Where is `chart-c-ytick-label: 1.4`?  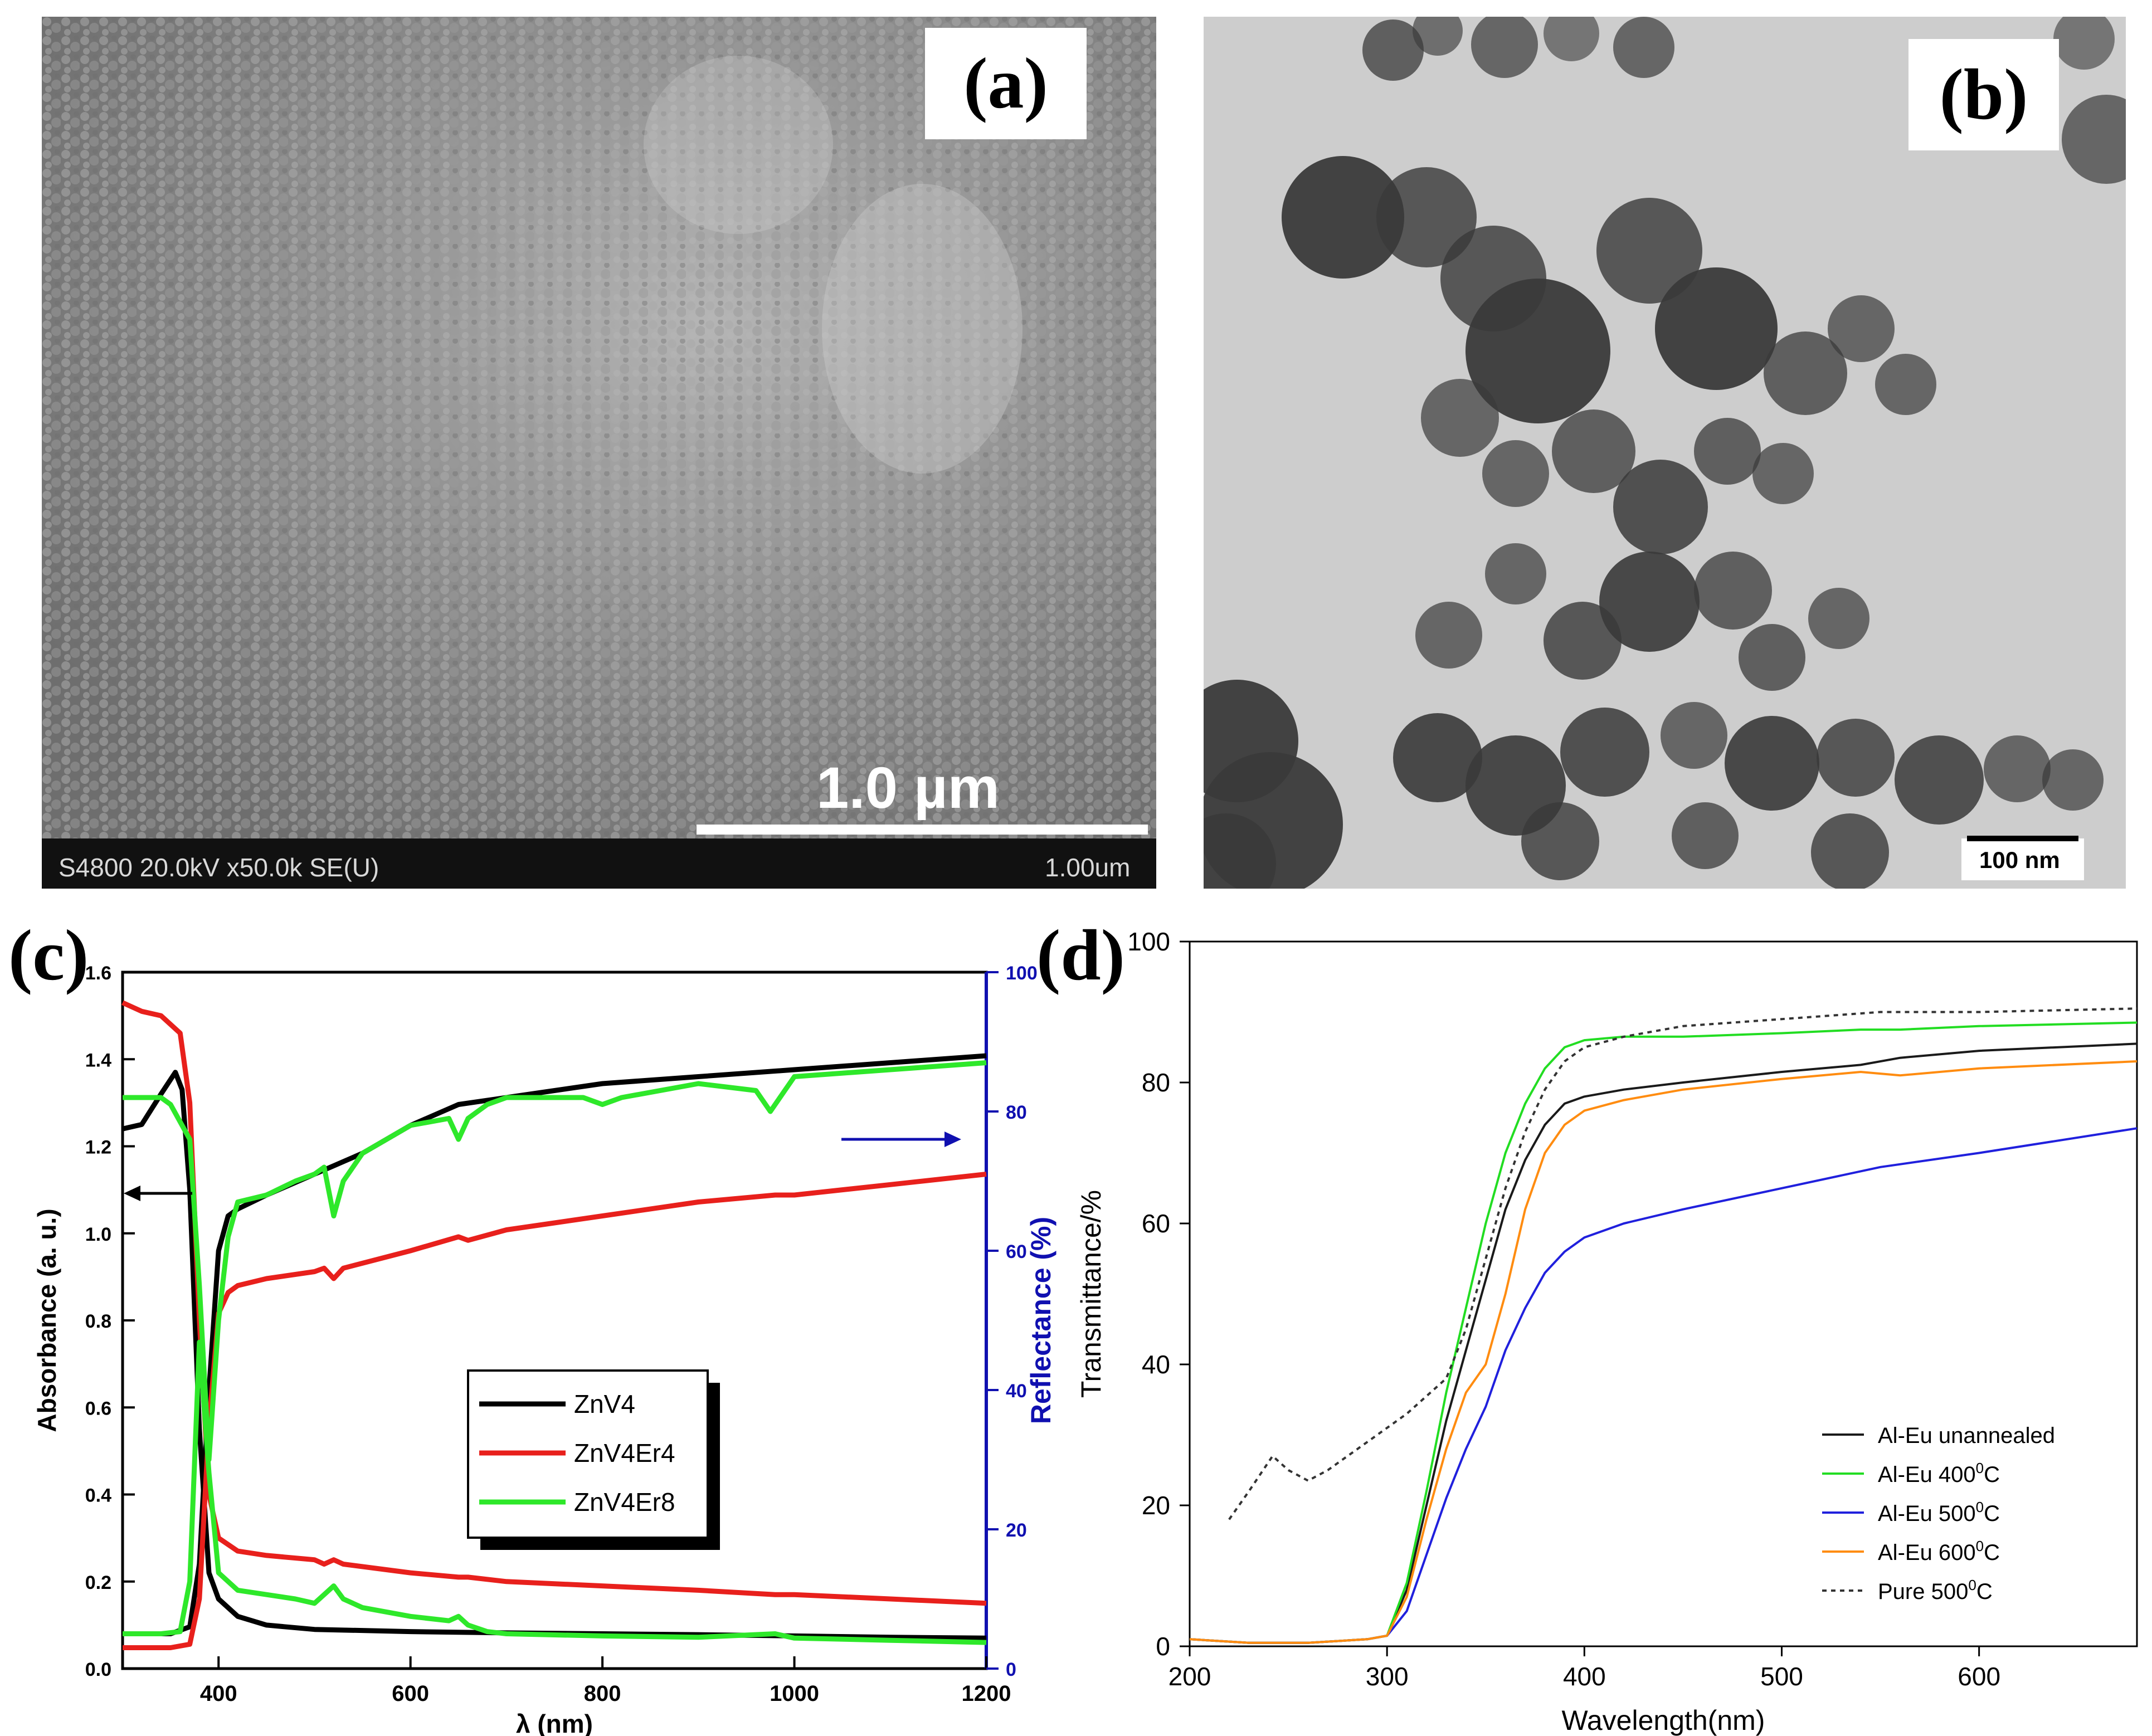 chart-c-ytick-label: 1.4 is located at coordinates (98, 1060).